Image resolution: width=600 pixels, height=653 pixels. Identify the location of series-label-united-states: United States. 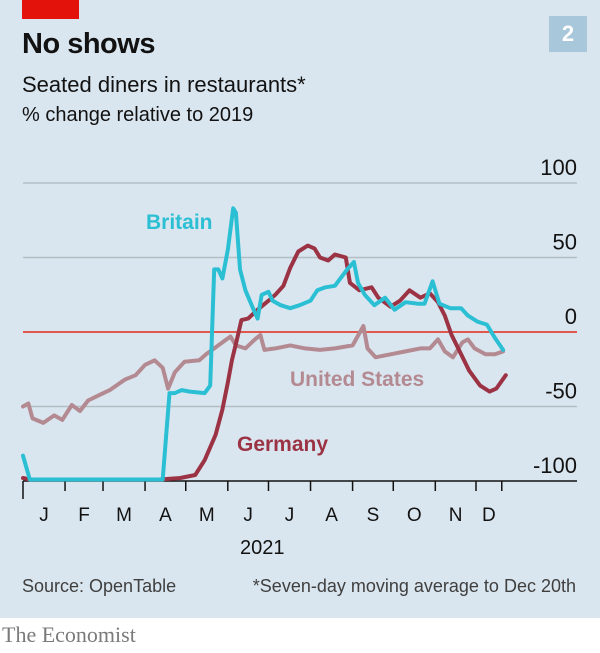
(357, 379).